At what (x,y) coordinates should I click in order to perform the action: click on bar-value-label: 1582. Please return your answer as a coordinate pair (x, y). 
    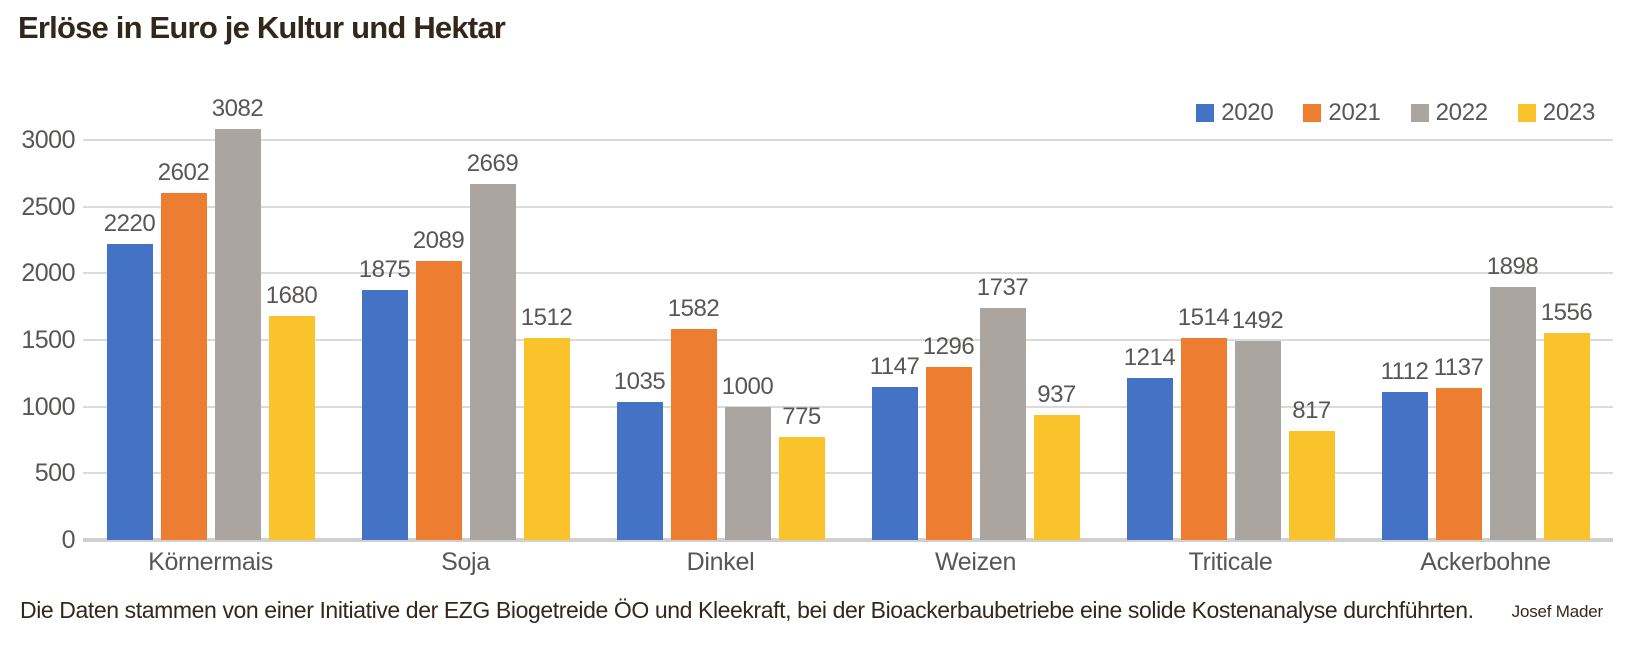
    Looking at the image, I should click on (693, 309).